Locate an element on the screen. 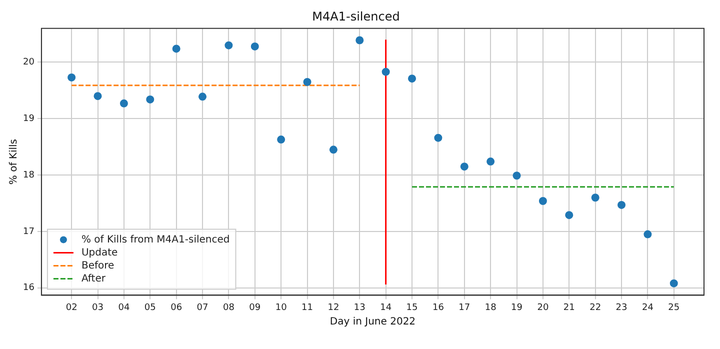  x-tick-label: 25 is located at coordinates (674, 307).